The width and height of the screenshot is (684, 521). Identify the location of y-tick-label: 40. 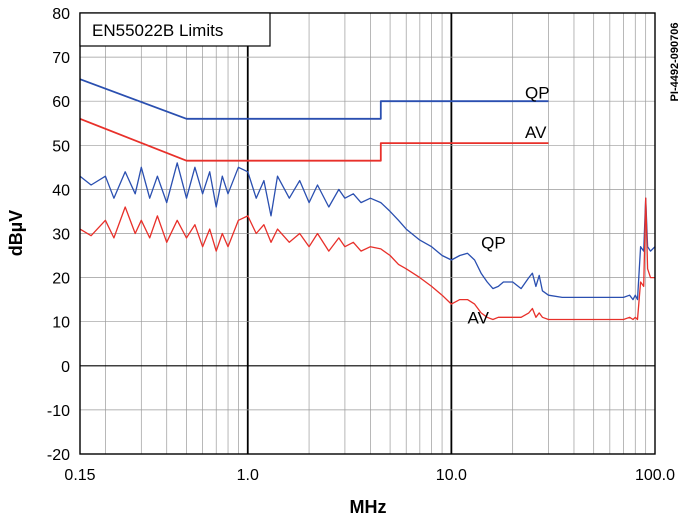
(61, 190).